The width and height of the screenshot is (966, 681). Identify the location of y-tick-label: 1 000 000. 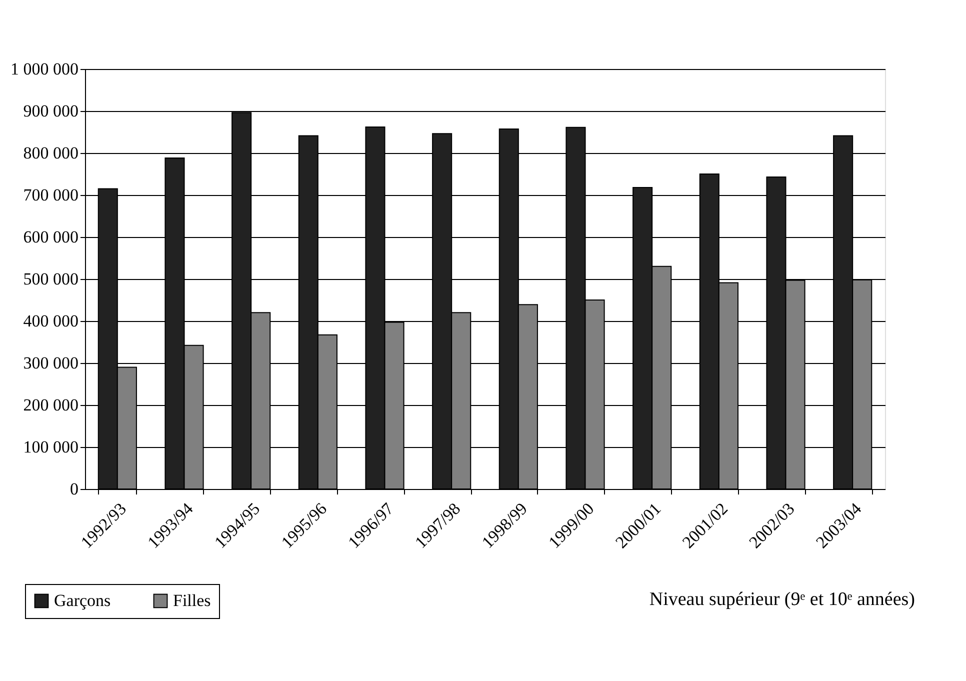
(44, 69).